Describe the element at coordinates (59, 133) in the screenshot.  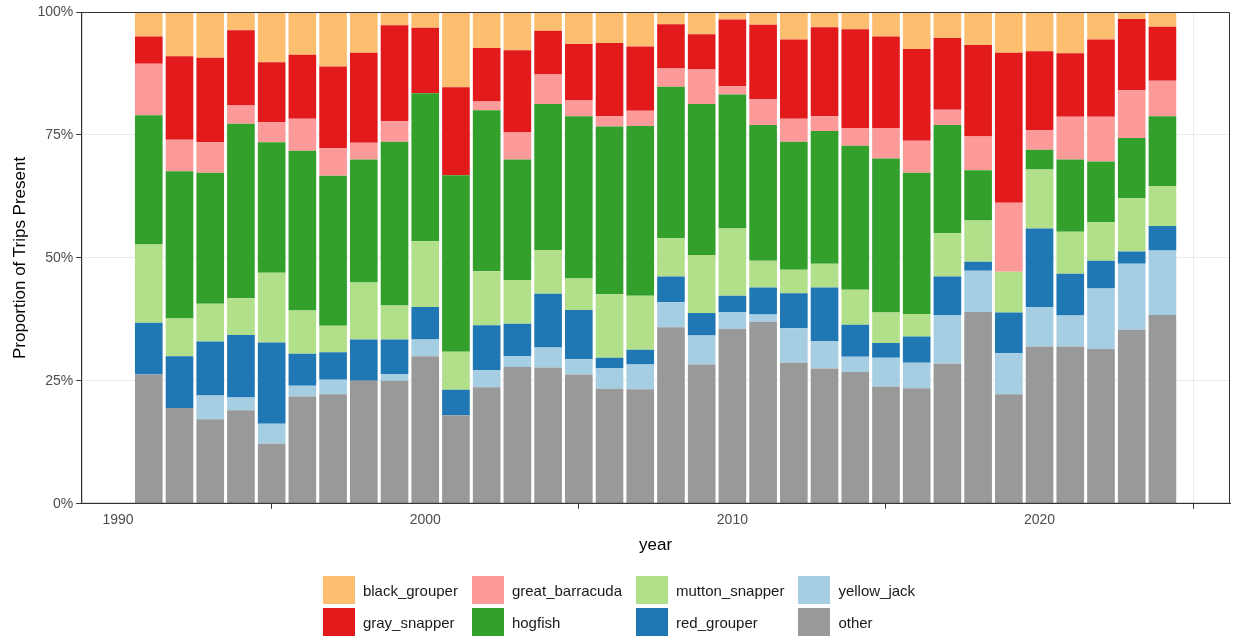
I see `y-tick-label: 75%` at that location.